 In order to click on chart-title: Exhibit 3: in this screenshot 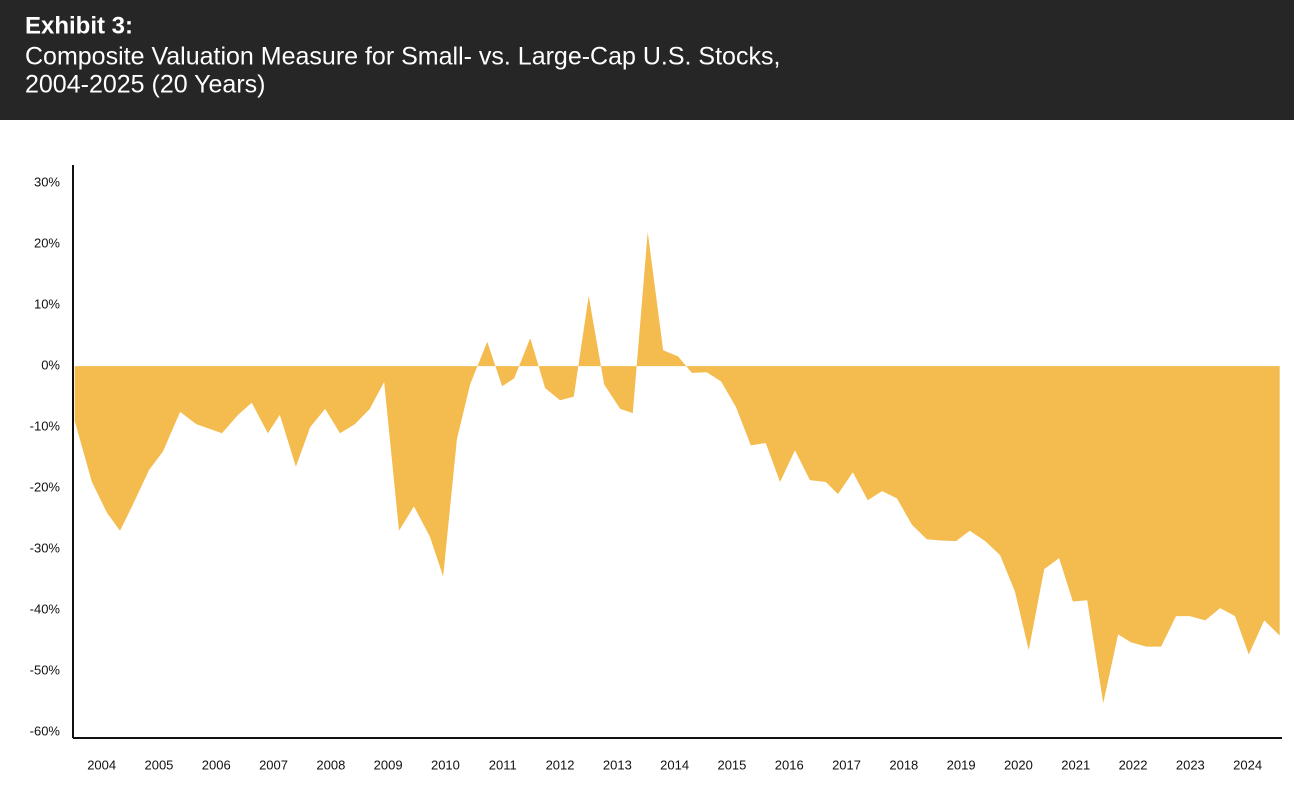, I will do `click(79, 25)`.